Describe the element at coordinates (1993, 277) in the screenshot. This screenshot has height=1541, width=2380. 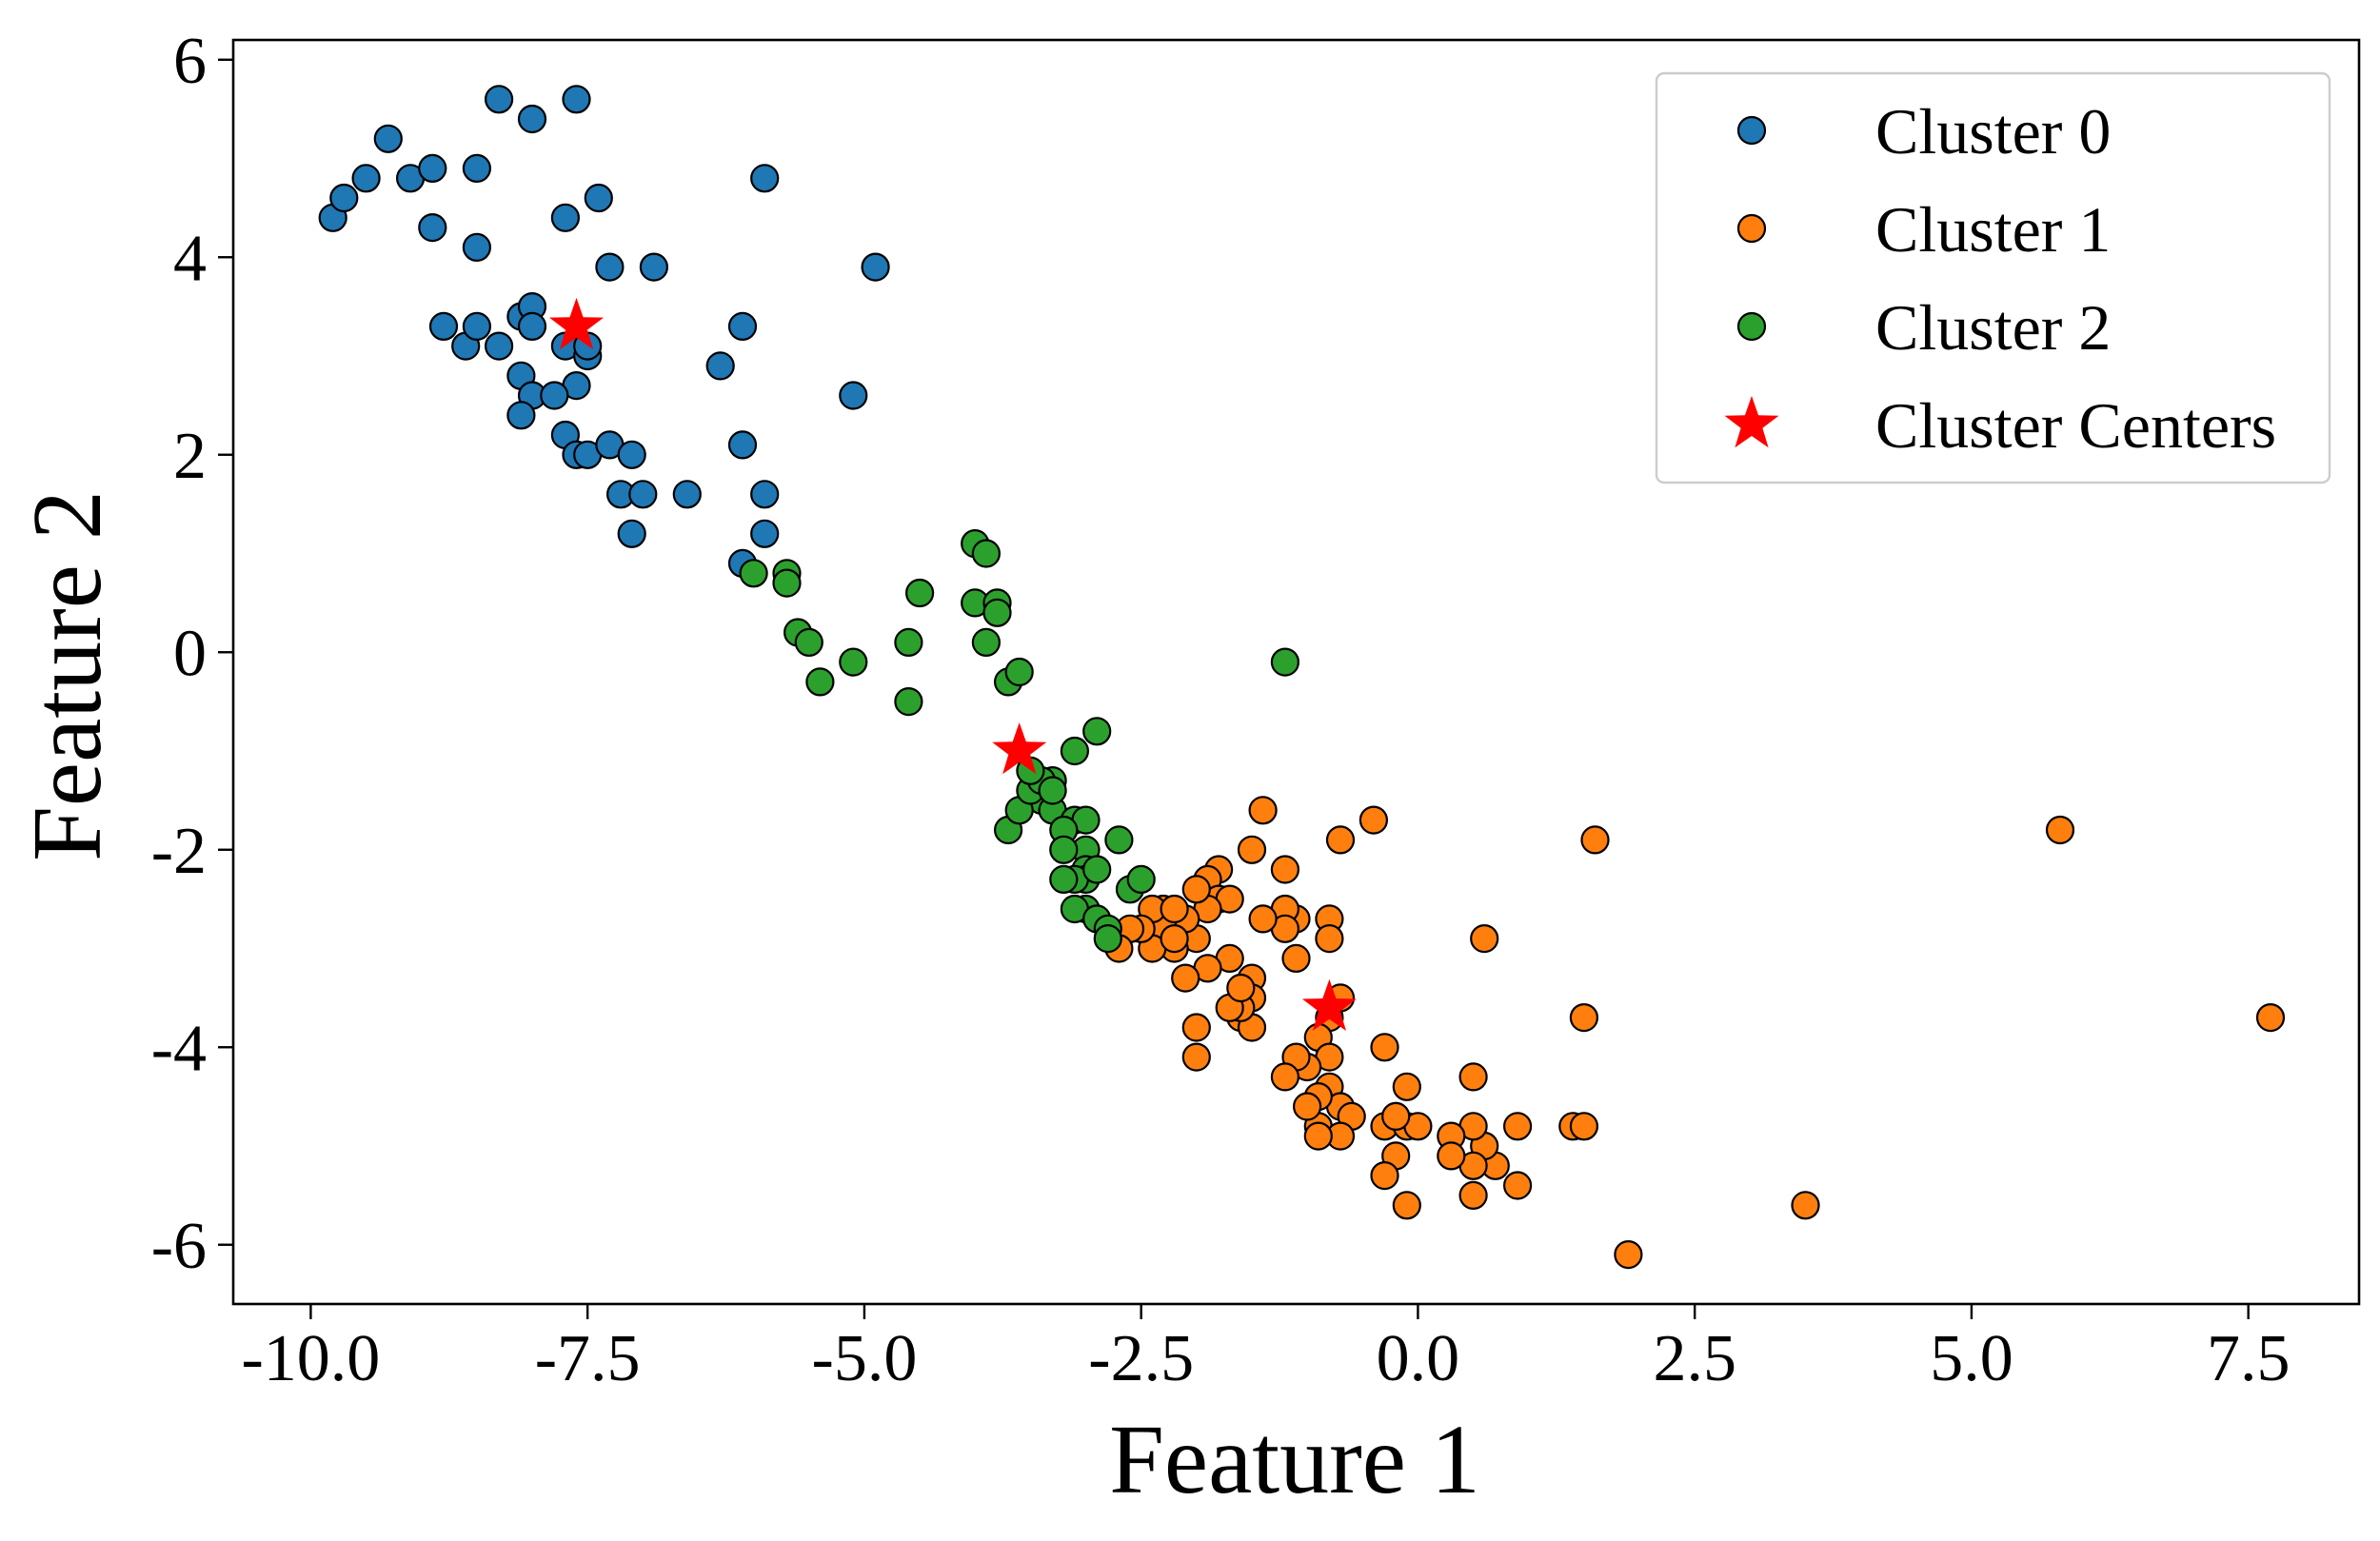
I see `legend-box` at that location.